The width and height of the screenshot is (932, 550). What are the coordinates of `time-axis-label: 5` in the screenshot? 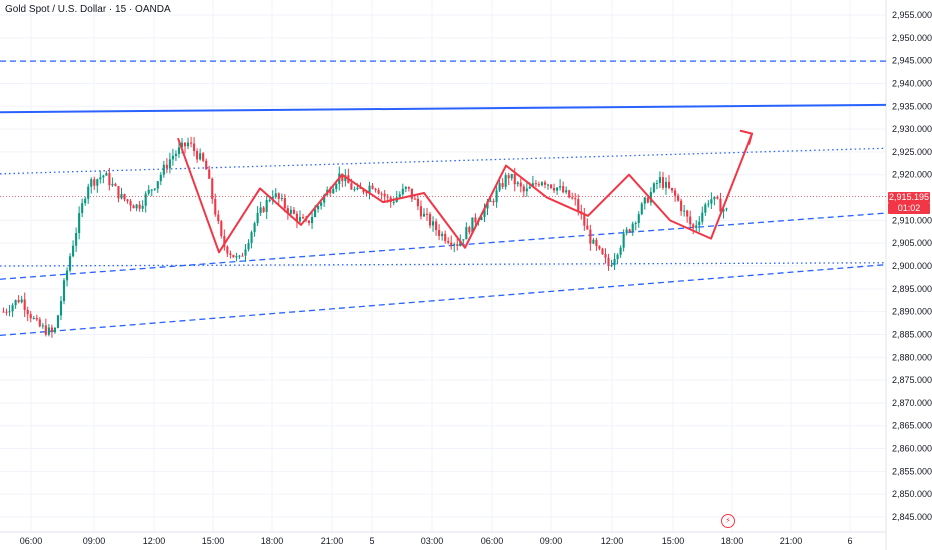 It's located at (371, 541).